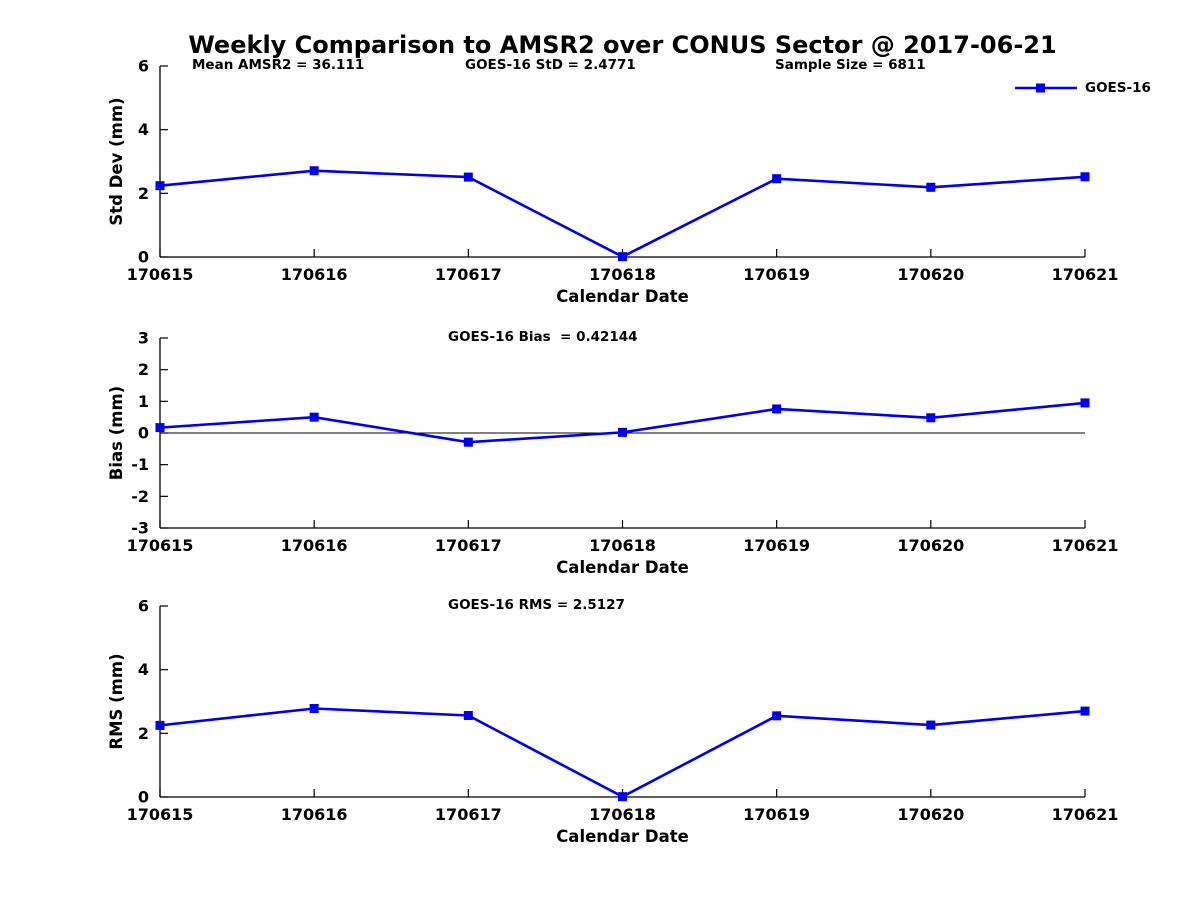 This screenshot has height=900, width=1200. I want to click on annotation-mean-amsr2: Mean AMSR2 = 36.111, so click(278, 65).